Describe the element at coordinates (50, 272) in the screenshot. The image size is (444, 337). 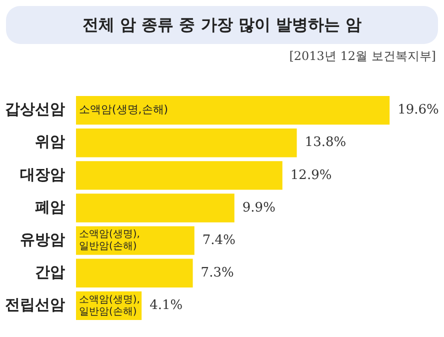
I see `y-tick-label: 간압` at that location.